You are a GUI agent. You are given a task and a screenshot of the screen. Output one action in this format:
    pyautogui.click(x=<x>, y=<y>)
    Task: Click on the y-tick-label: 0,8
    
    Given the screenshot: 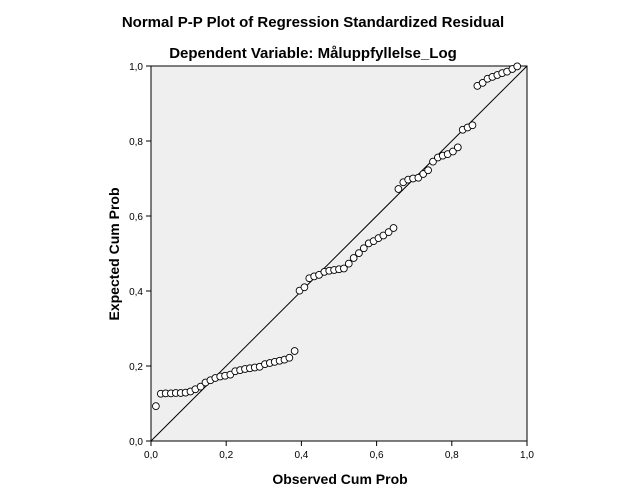 What is the action you would take?
    pyautogui.click(x=136, y=142)
    